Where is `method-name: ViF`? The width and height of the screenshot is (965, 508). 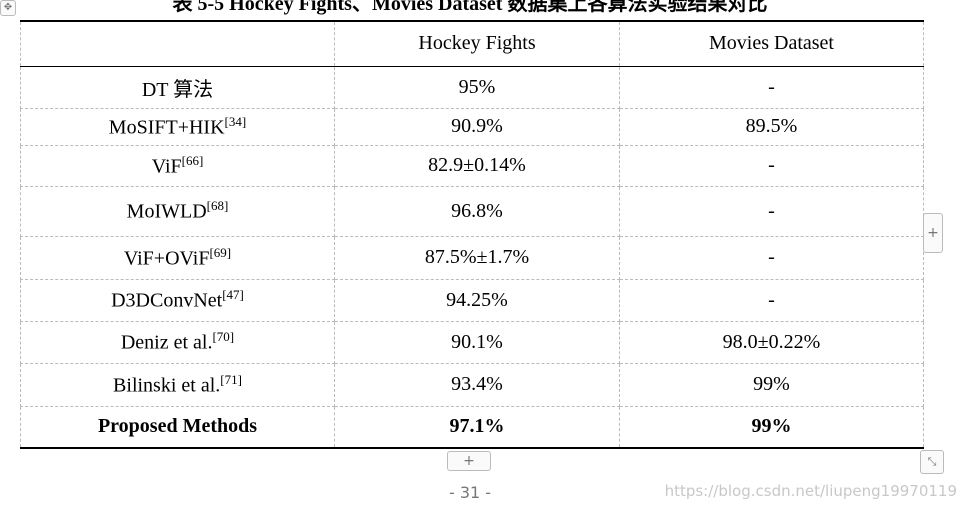 method-name: ViF is located at coordinates (166, 166).